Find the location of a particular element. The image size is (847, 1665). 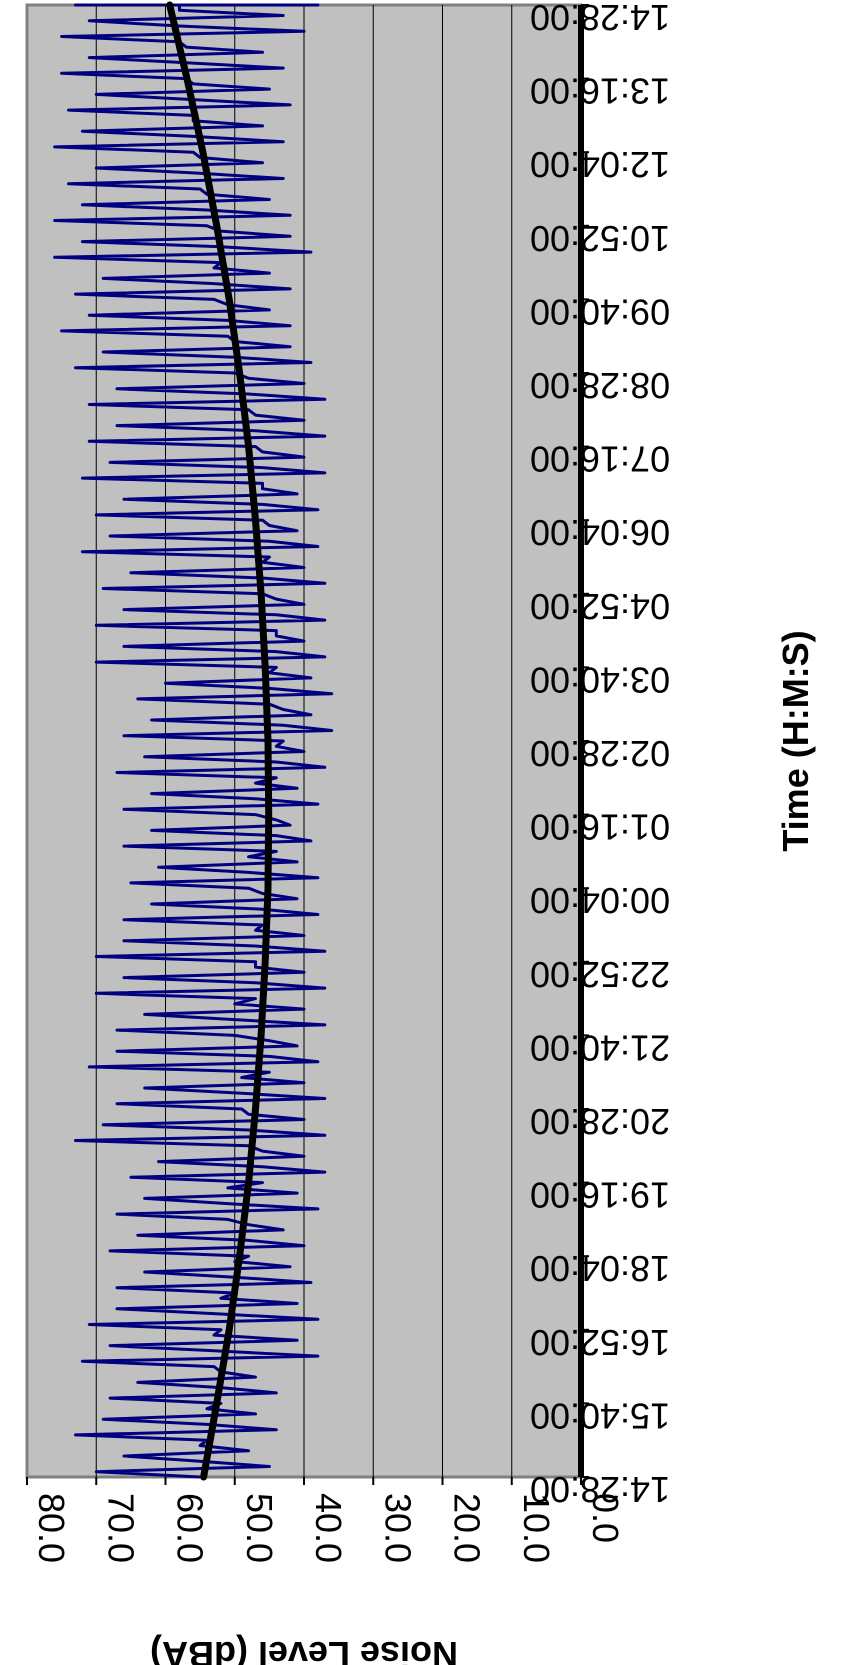

y-tick-label: 60.0 is located at coordinates (190, 1528).